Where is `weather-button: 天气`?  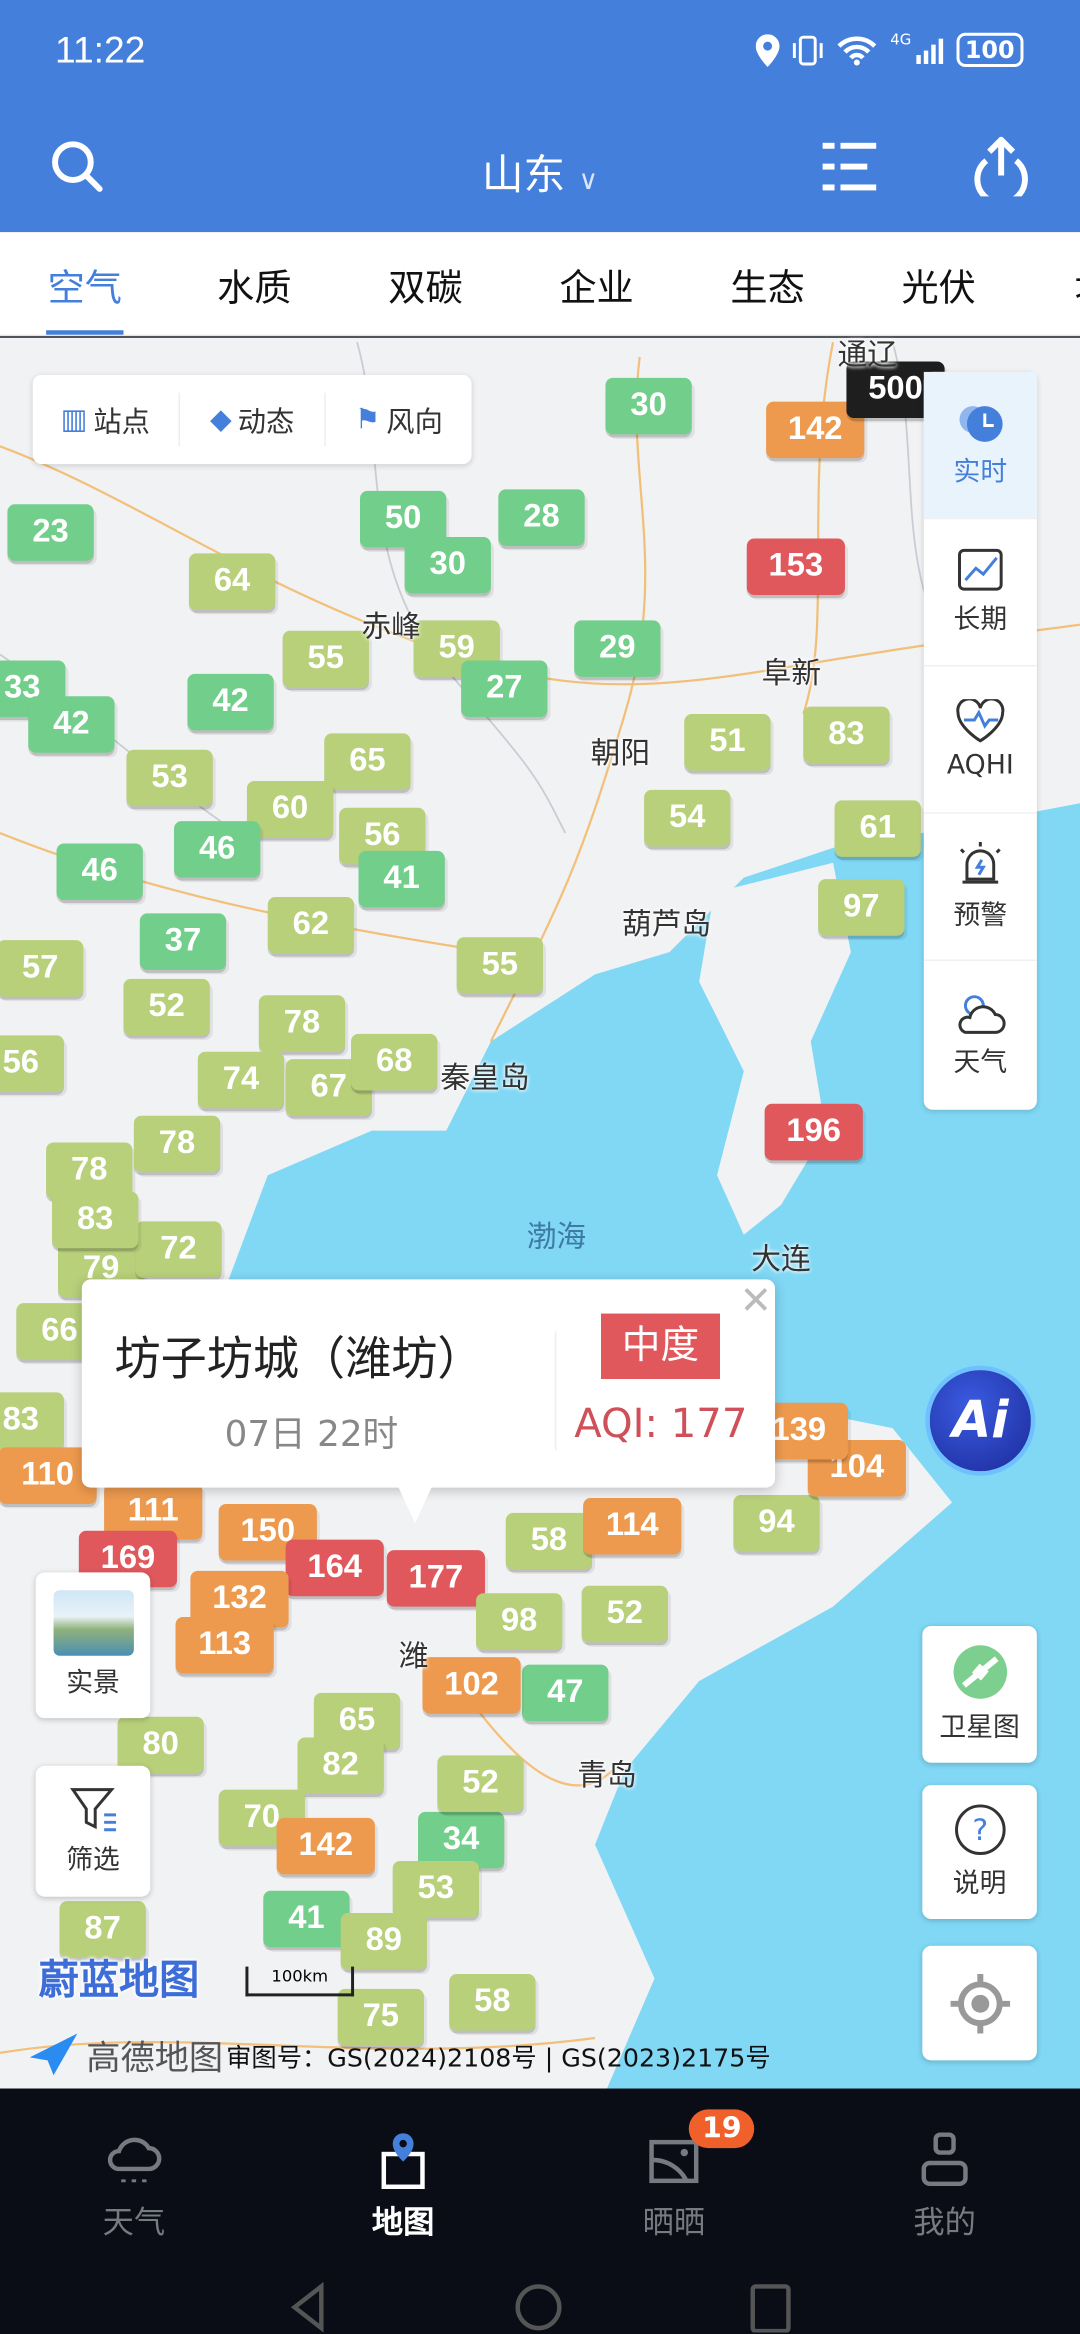 weather-button: 天气 is located at coordinates (980, 1034).